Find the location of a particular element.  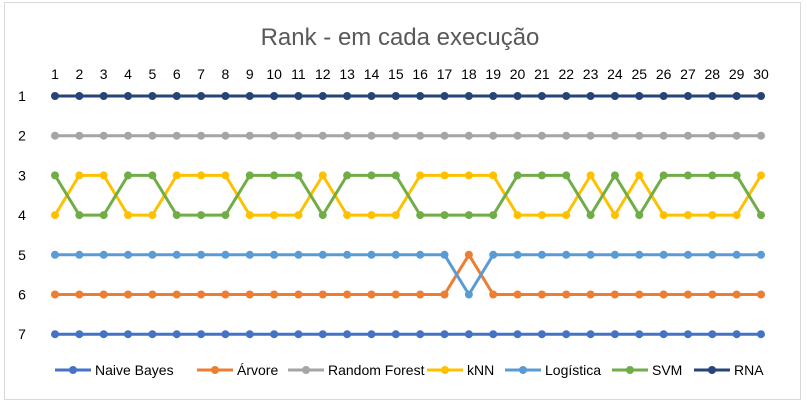

legend-label: Naive Bayes is located at coordinates (134, 370).